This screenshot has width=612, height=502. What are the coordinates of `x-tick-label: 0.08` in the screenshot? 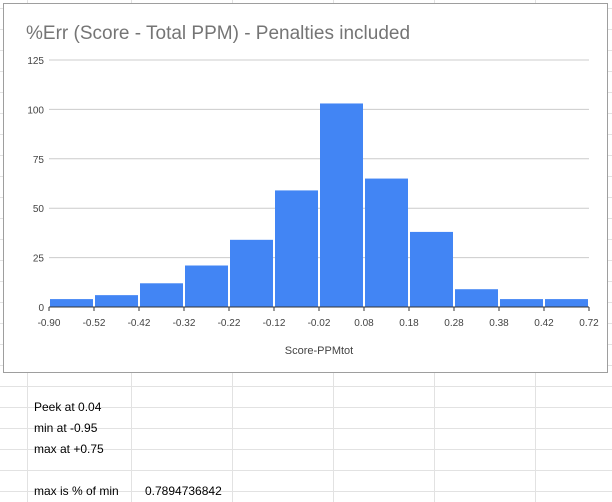 It's located at (364, 323).